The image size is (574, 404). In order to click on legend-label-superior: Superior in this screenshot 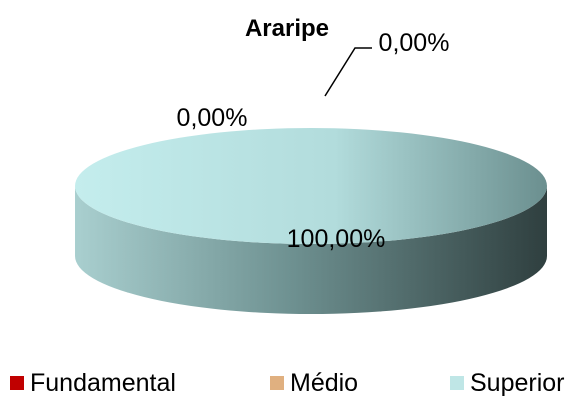, I will do `click(517, 382)`.